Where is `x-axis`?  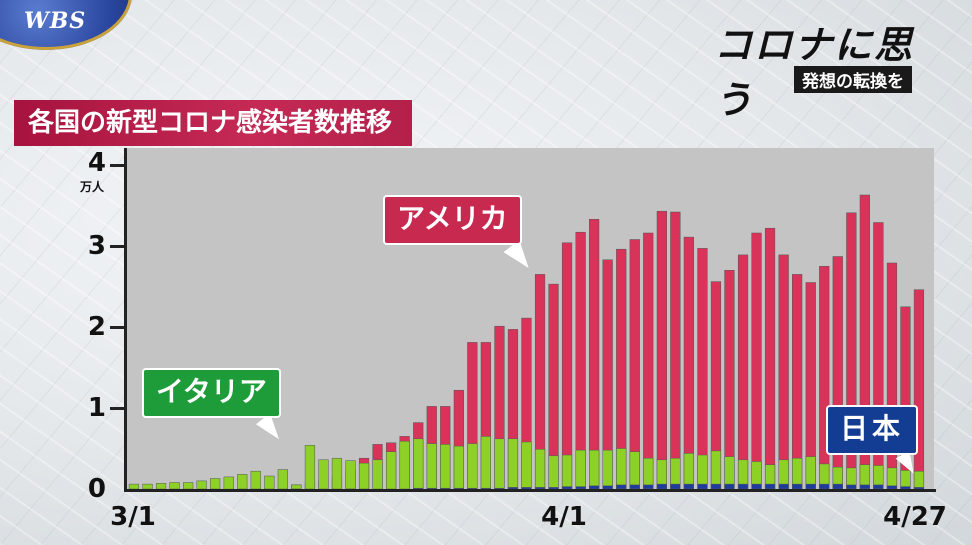
x-axis is located at coordinates (530, 490).